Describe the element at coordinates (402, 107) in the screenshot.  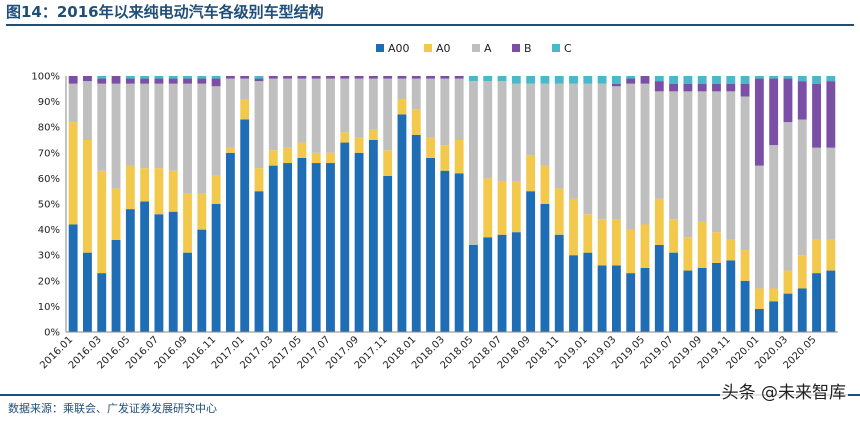
I see `bar-a0-2017.12` at that location.